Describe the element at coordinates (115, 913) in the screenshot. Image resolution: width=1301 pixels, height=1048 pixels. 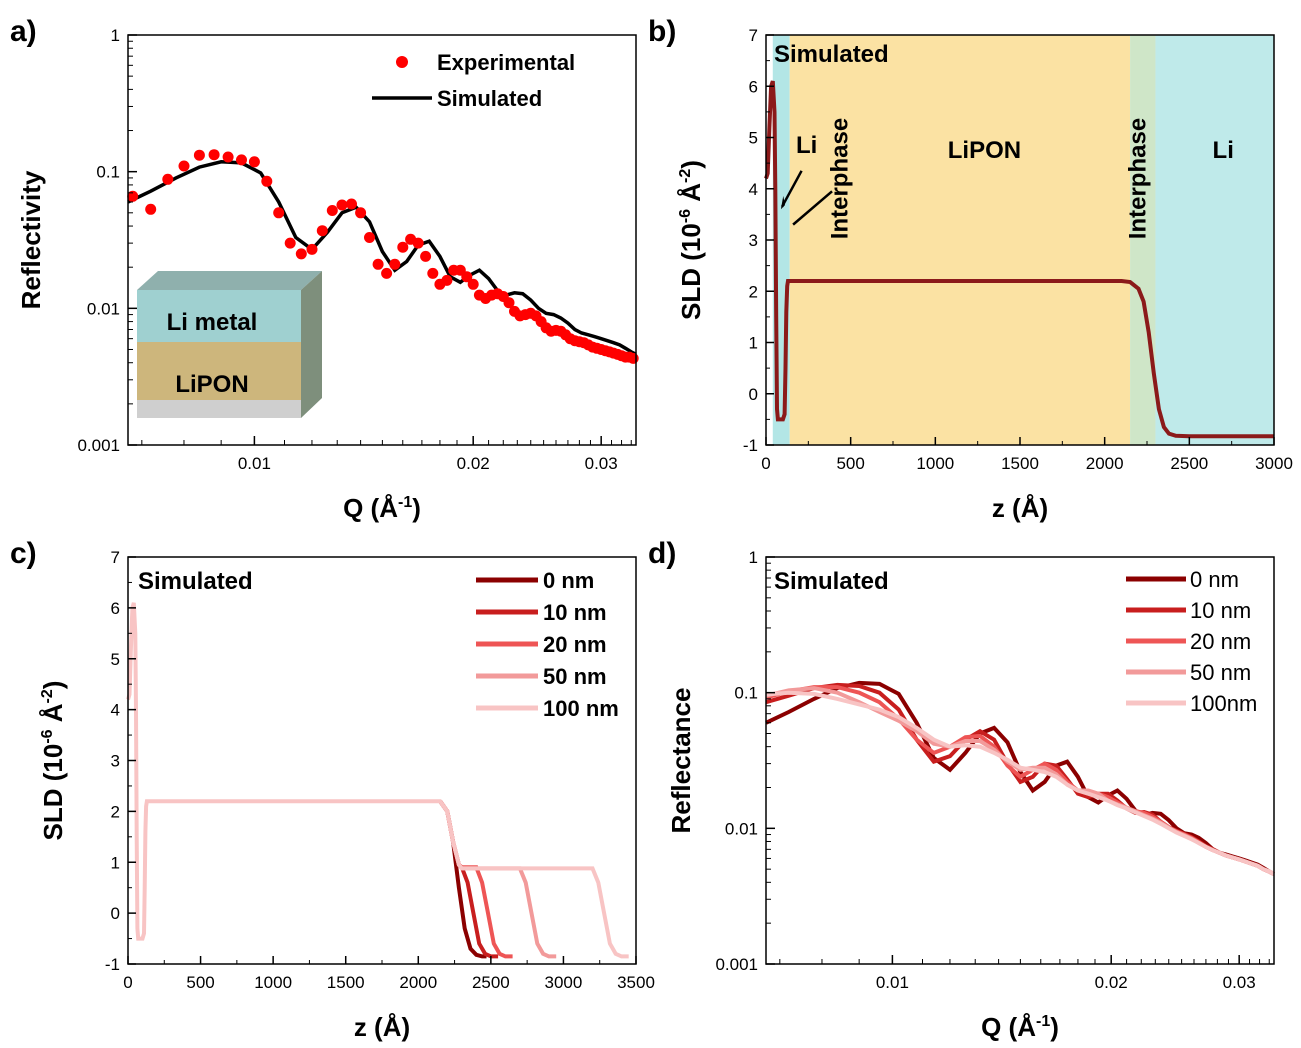
I see `y-tick-label: 0` at that location.